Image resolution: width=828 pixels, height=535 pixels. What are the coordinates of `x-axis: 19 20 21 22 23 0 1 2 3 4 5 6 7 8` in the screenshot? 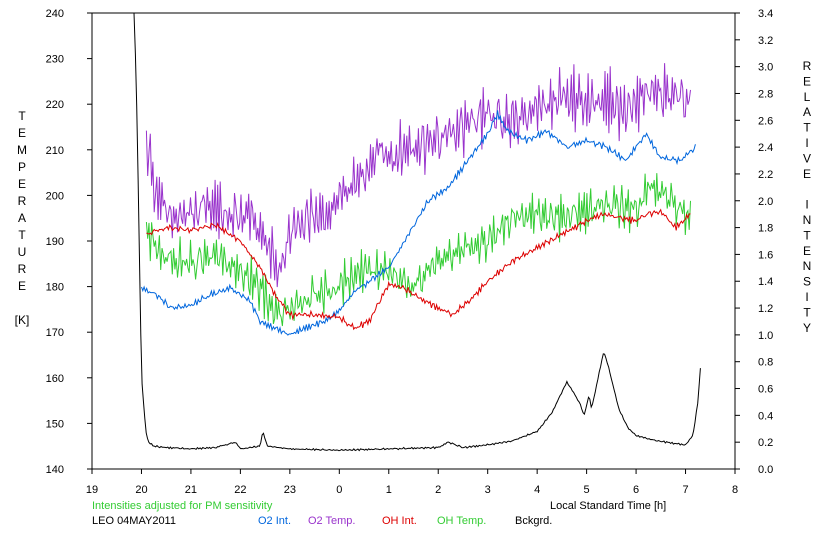 It's located at (412, 482).